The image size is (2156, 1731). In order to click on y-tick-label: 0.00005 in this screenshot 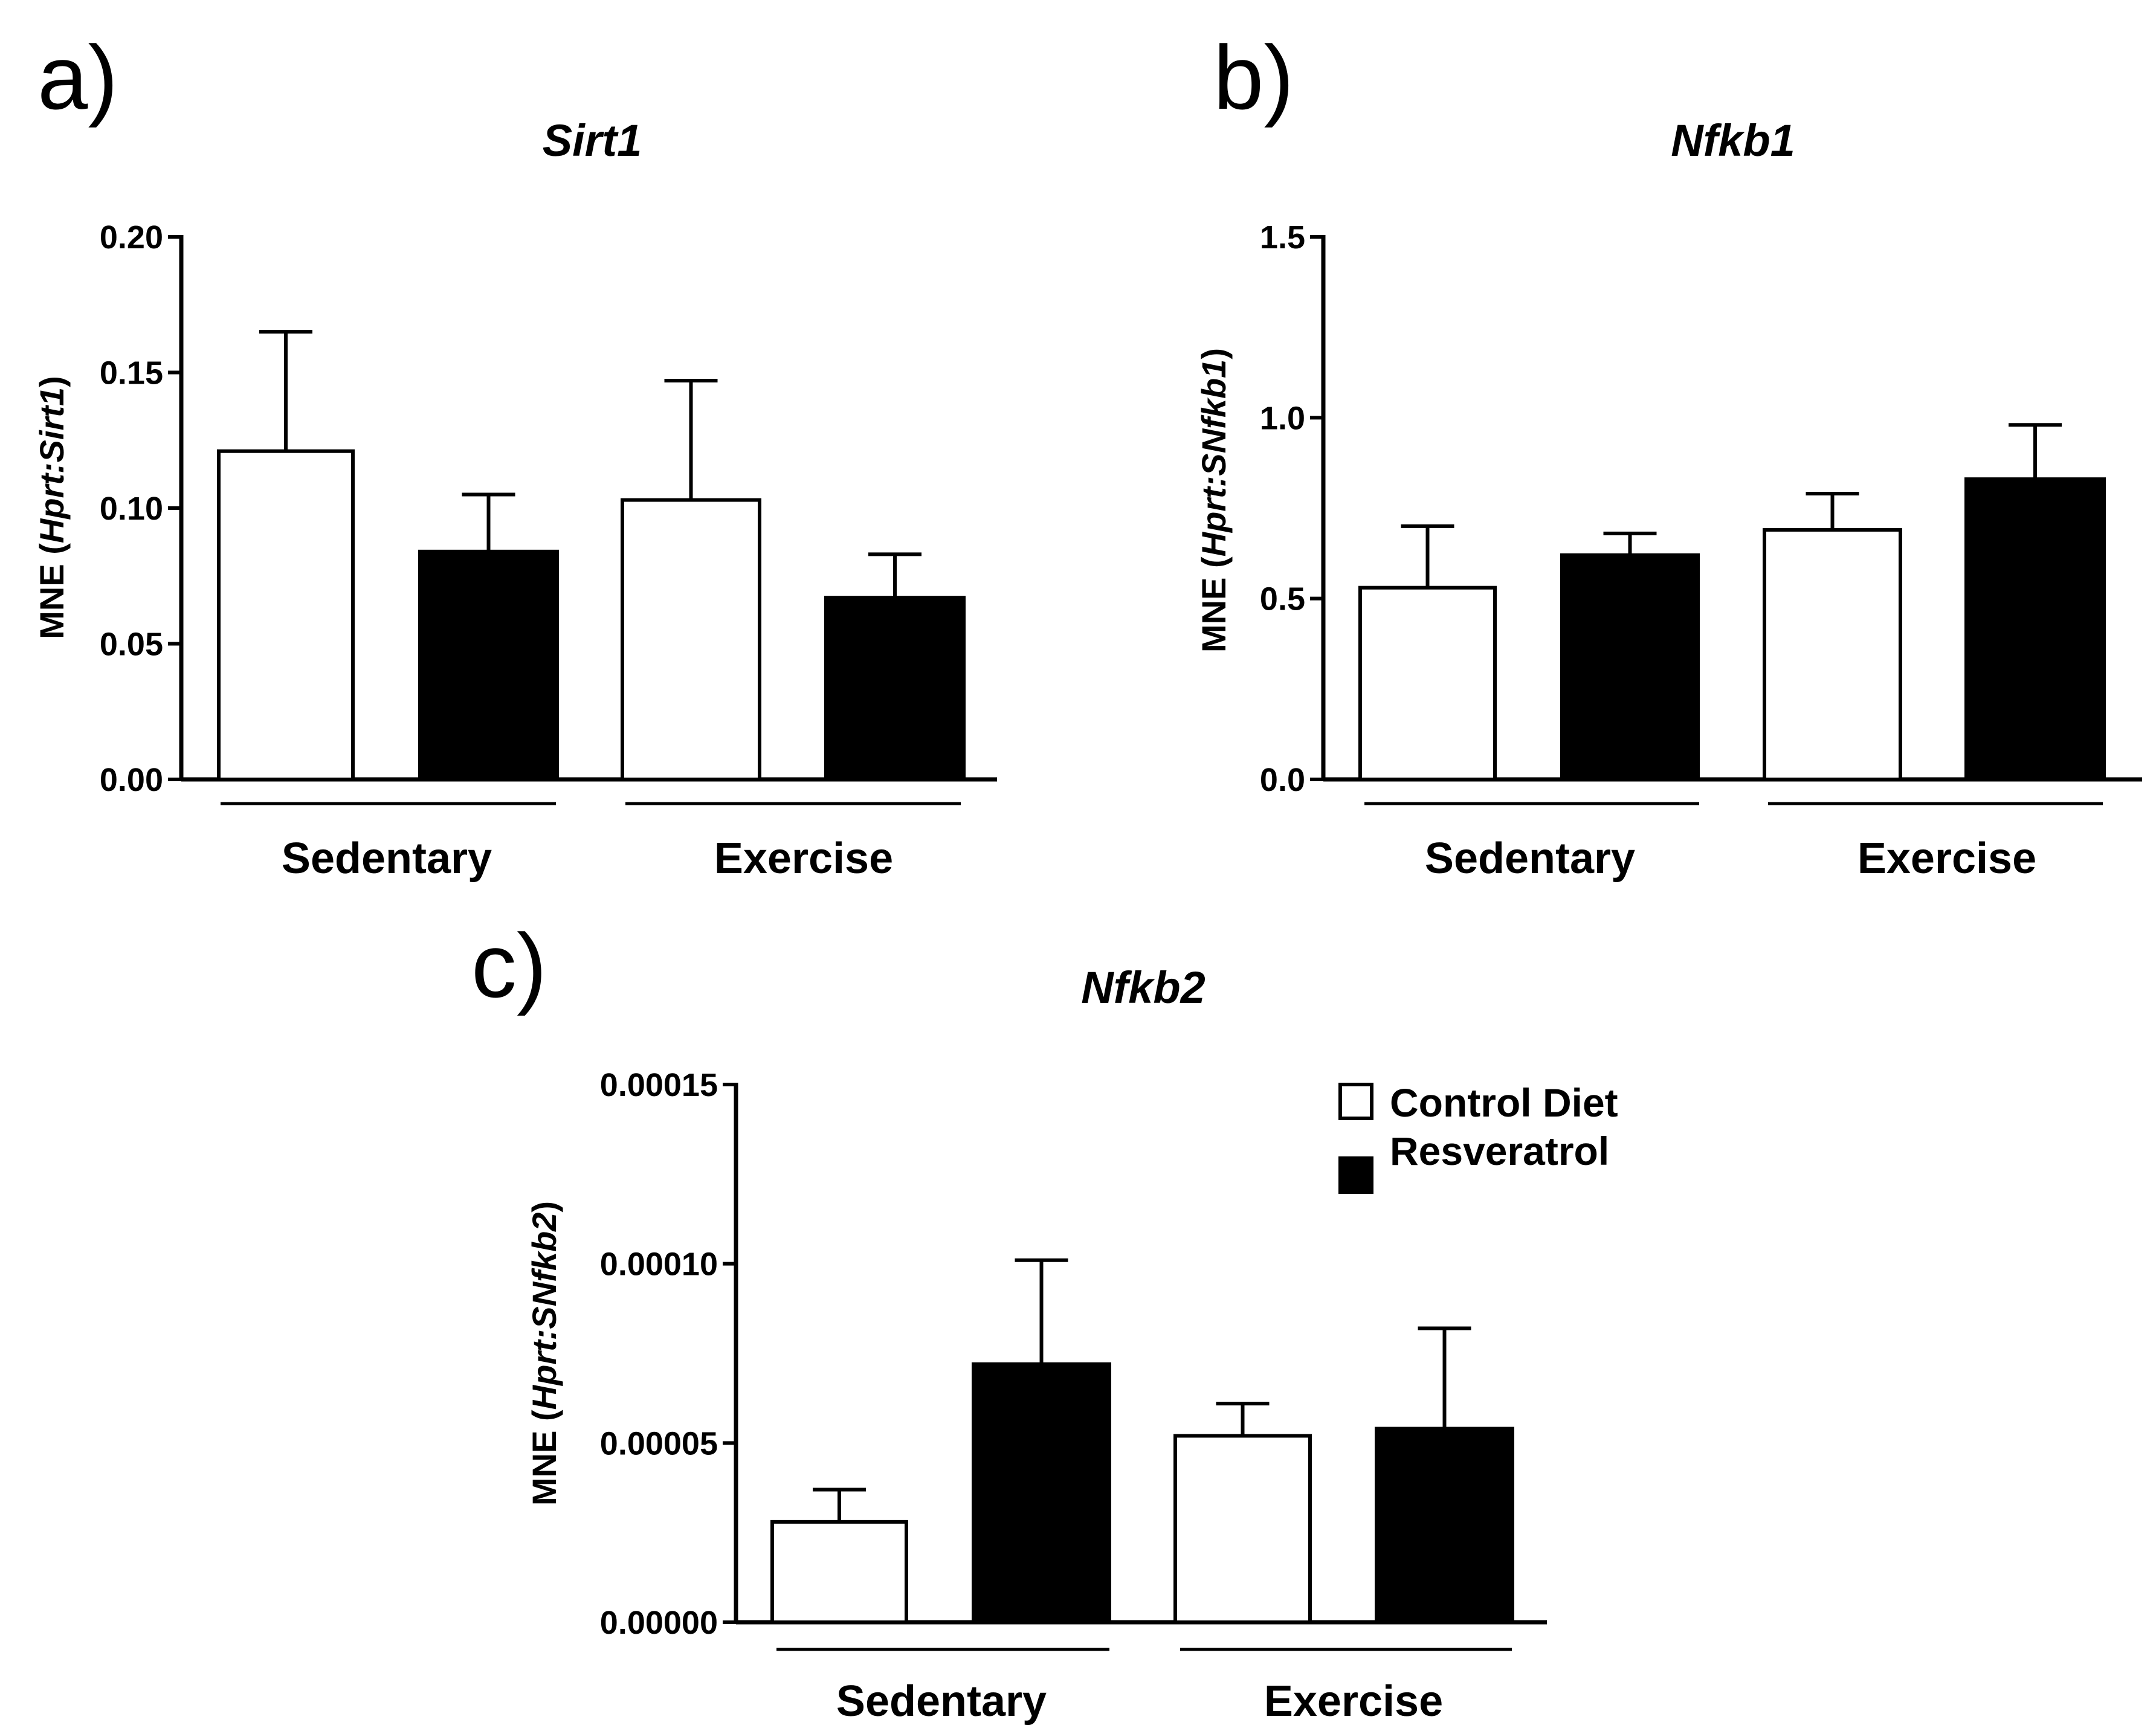, I will do `click(659, 1443)`.